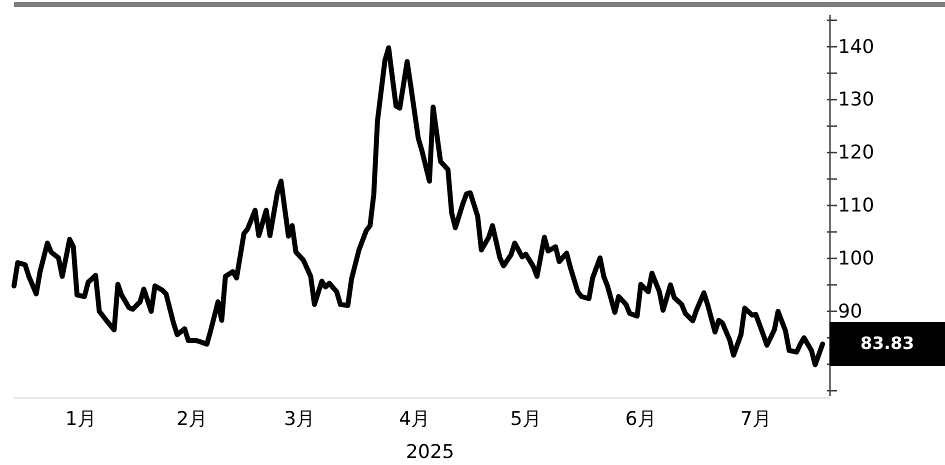  Describe the element at coordinates (856, 205) in the screenshot. I see `y-tick-label: 110` at that location.